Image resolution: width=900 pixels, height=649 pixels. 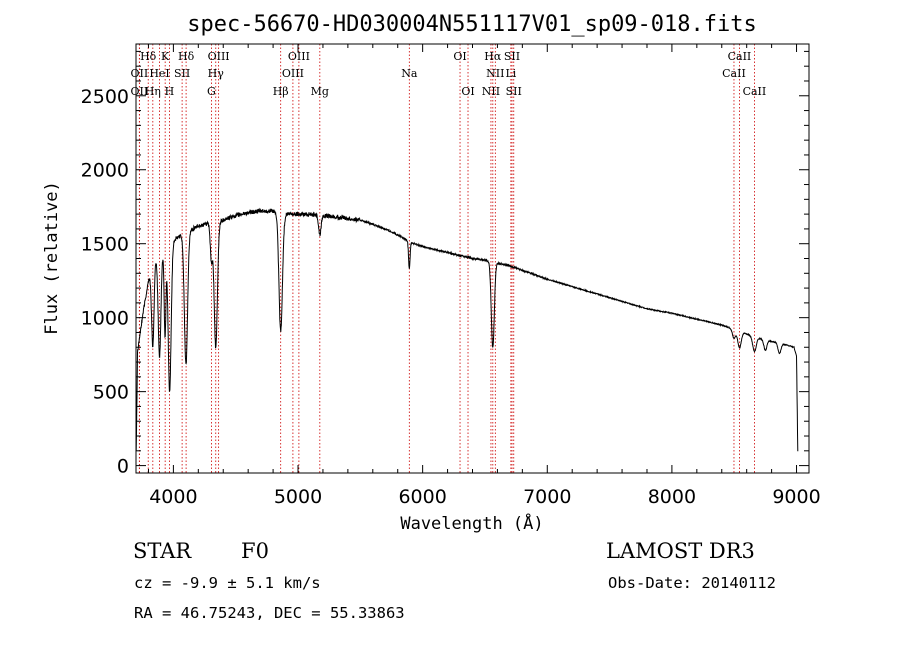 What do you see at coordinates (105, 171) in the screenshot?
I see `y-tick-label: 2000` at bounding box center [105, 171].